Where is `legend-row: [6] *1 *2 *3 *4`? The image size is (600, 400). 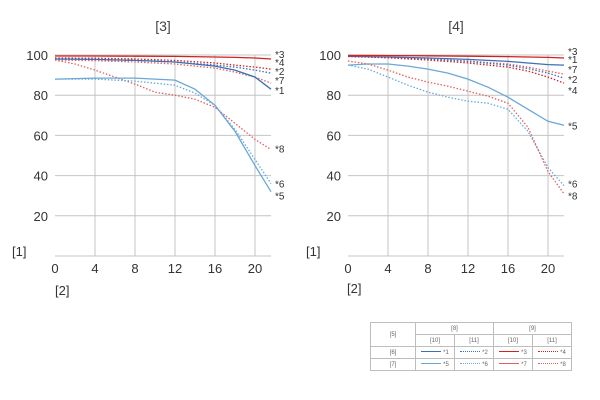 legend-row: [6] *1 *2 *3 *4 is located at coordinates (471, 352).